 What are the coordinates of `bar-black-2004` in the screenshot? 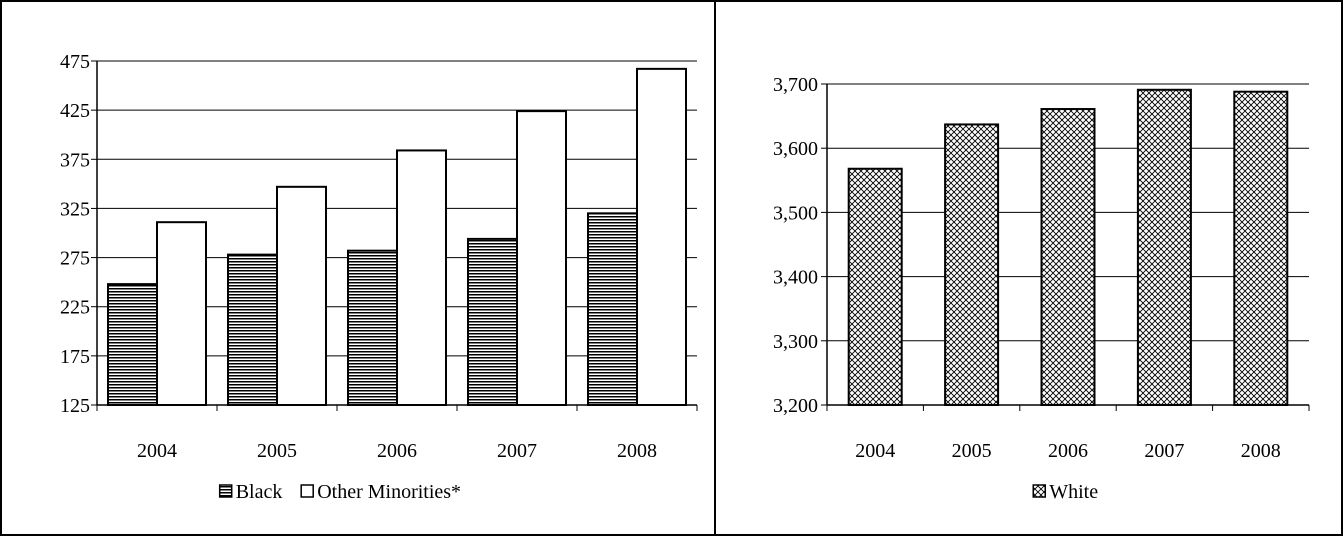 It's located at (132, 344).